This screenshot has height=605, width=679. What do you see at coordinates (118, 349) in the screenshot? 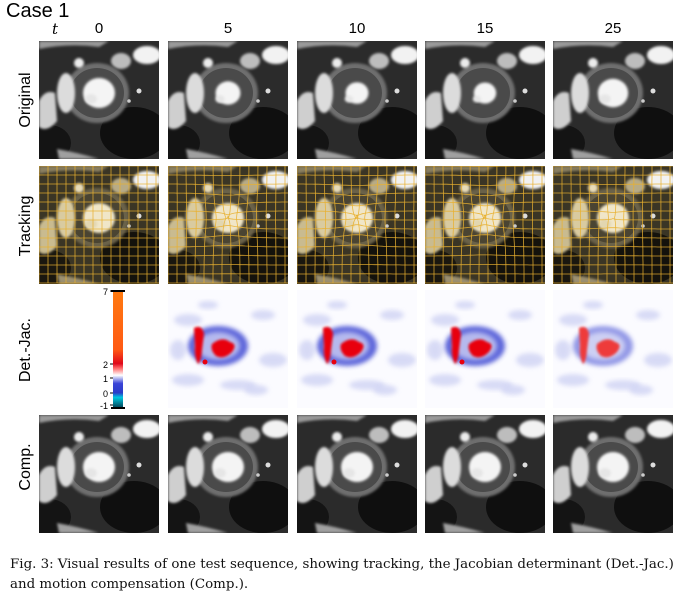
I see `colorbar-gradient` at bounding box center [118, 349].